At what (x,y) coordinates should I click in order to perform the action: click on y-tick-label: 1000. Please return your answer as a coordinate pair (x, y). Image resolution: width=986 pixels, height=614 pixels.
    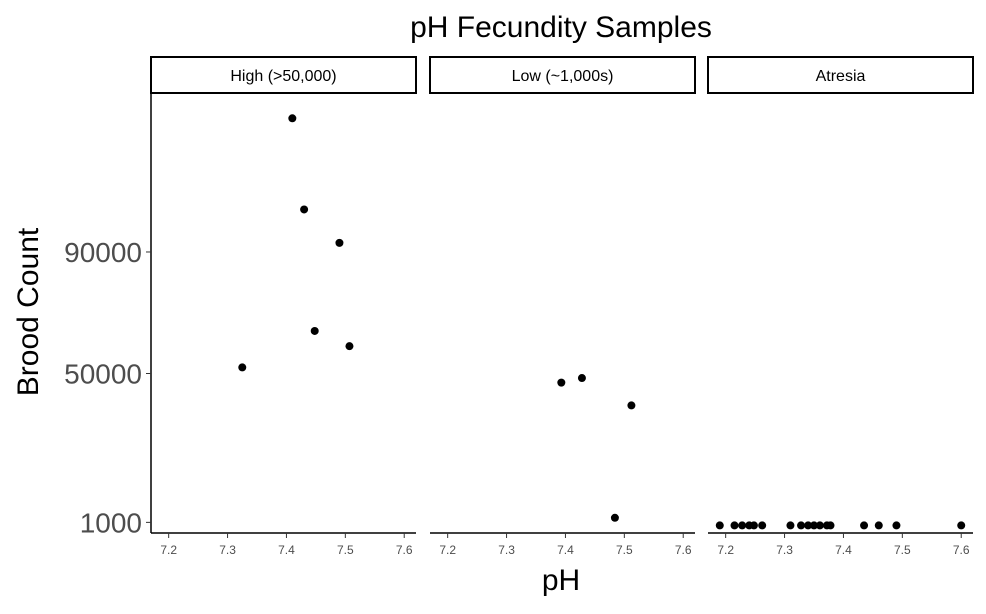
    Looking at the image, I should click on (111, 522).